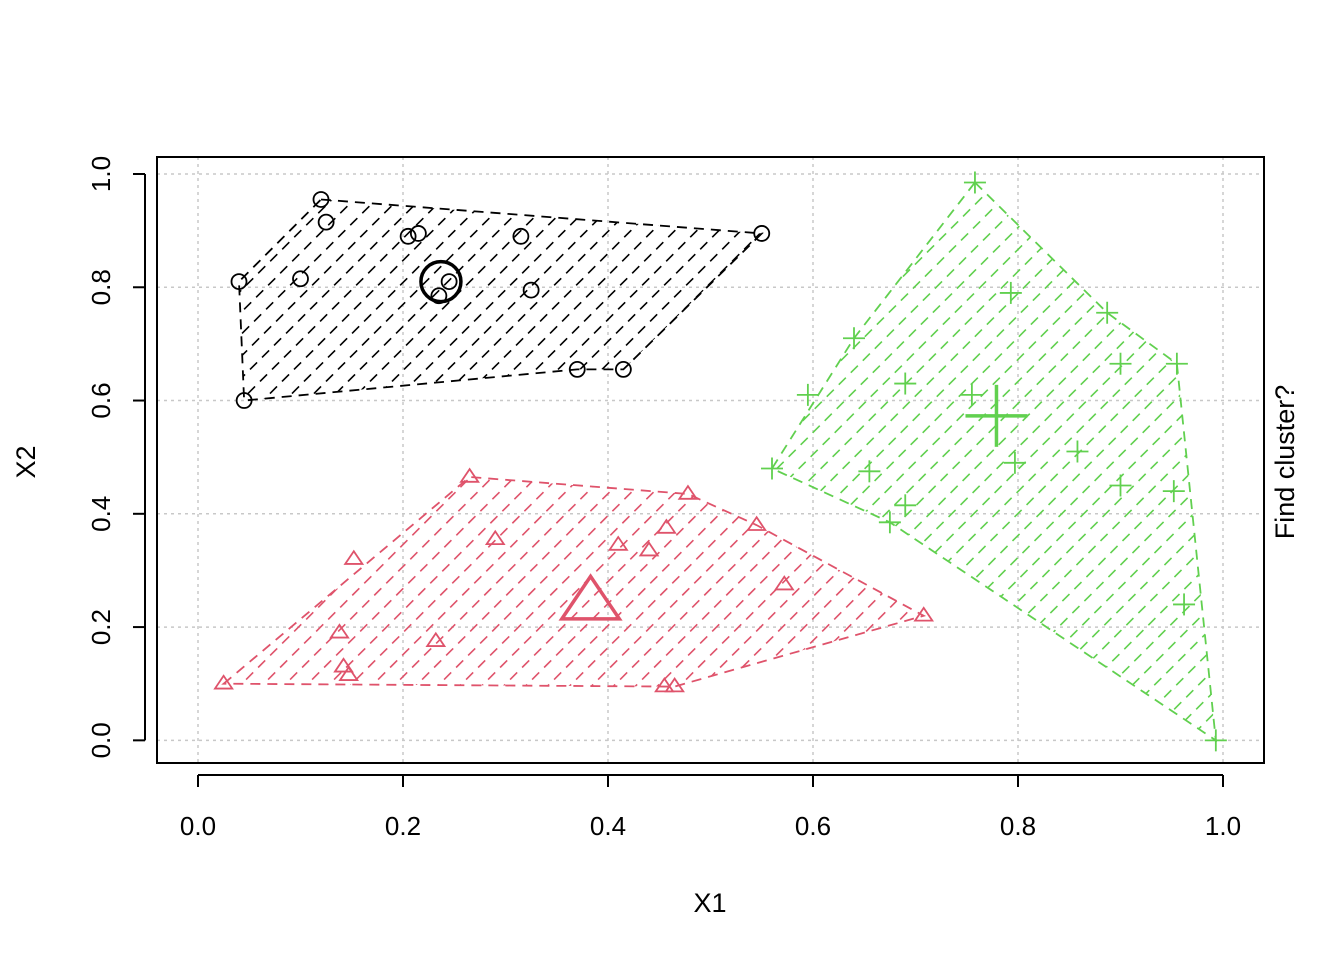 This screenshot has width=1344, height=960. Describe the element at coordinates (1018, 826) in the screenshot. I see `x-tick-label: 0.8` at that location.